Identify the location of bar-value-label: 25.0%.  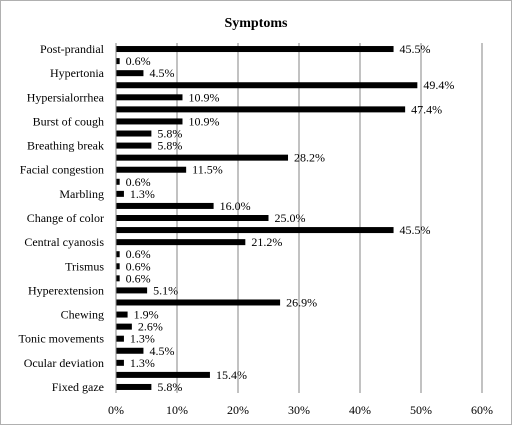
(290, 218).